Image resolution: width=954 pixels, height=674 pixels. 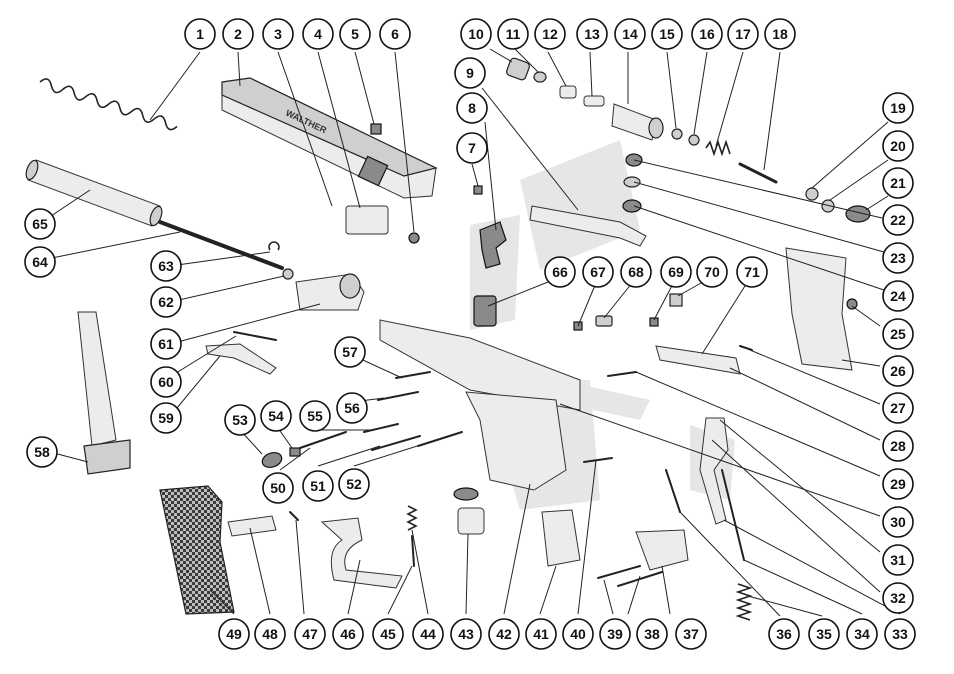 I want to click on callout-70: 70, so click(x=712, y=272).